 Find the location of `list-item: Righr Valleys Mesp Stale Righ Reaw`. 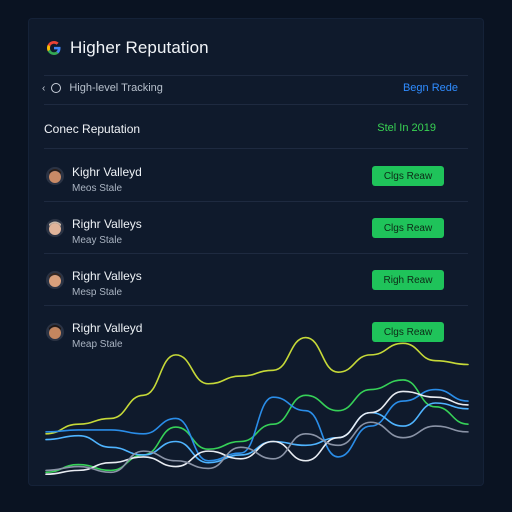

list-item: Righr Valleys Mesp Stale Righ Reaw is located at coordinates (256, 284).